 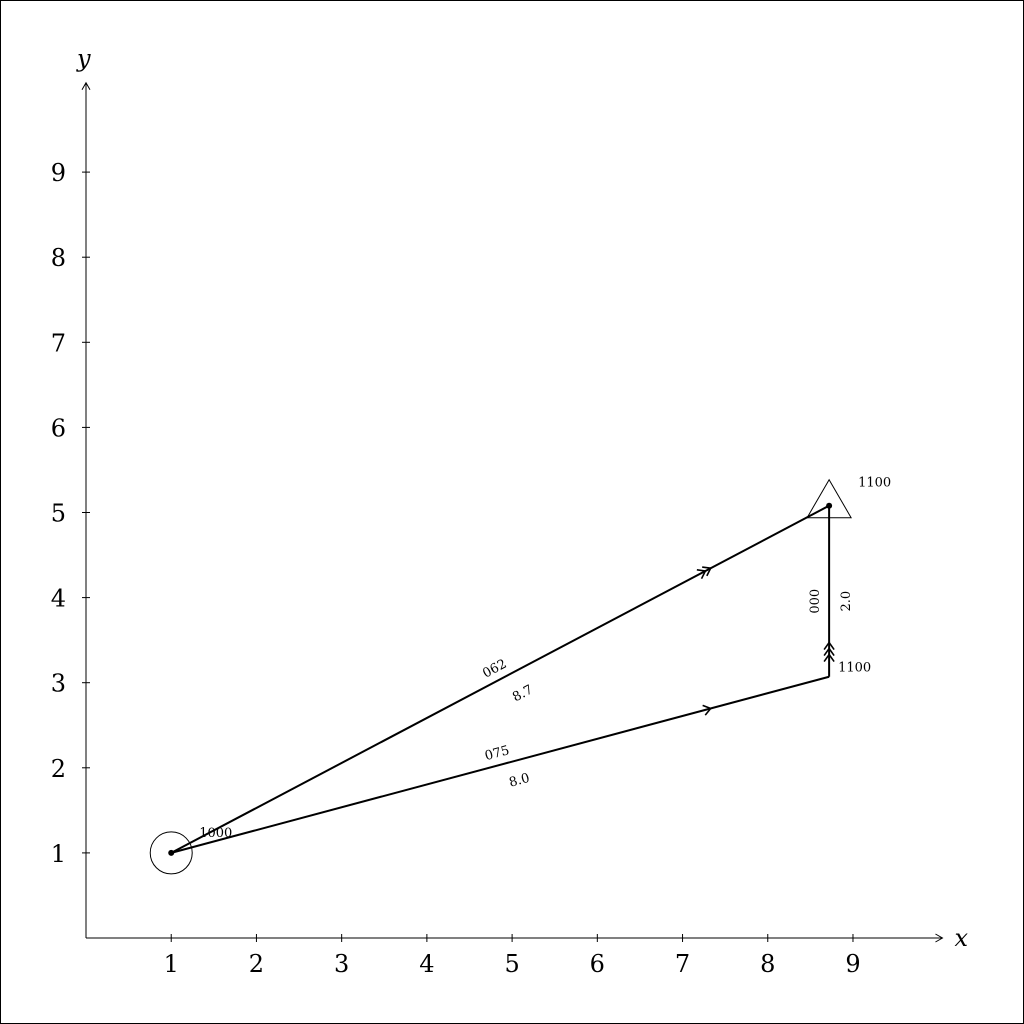 I want to click on x-tick-label: 4, so click(x=426, y=964).